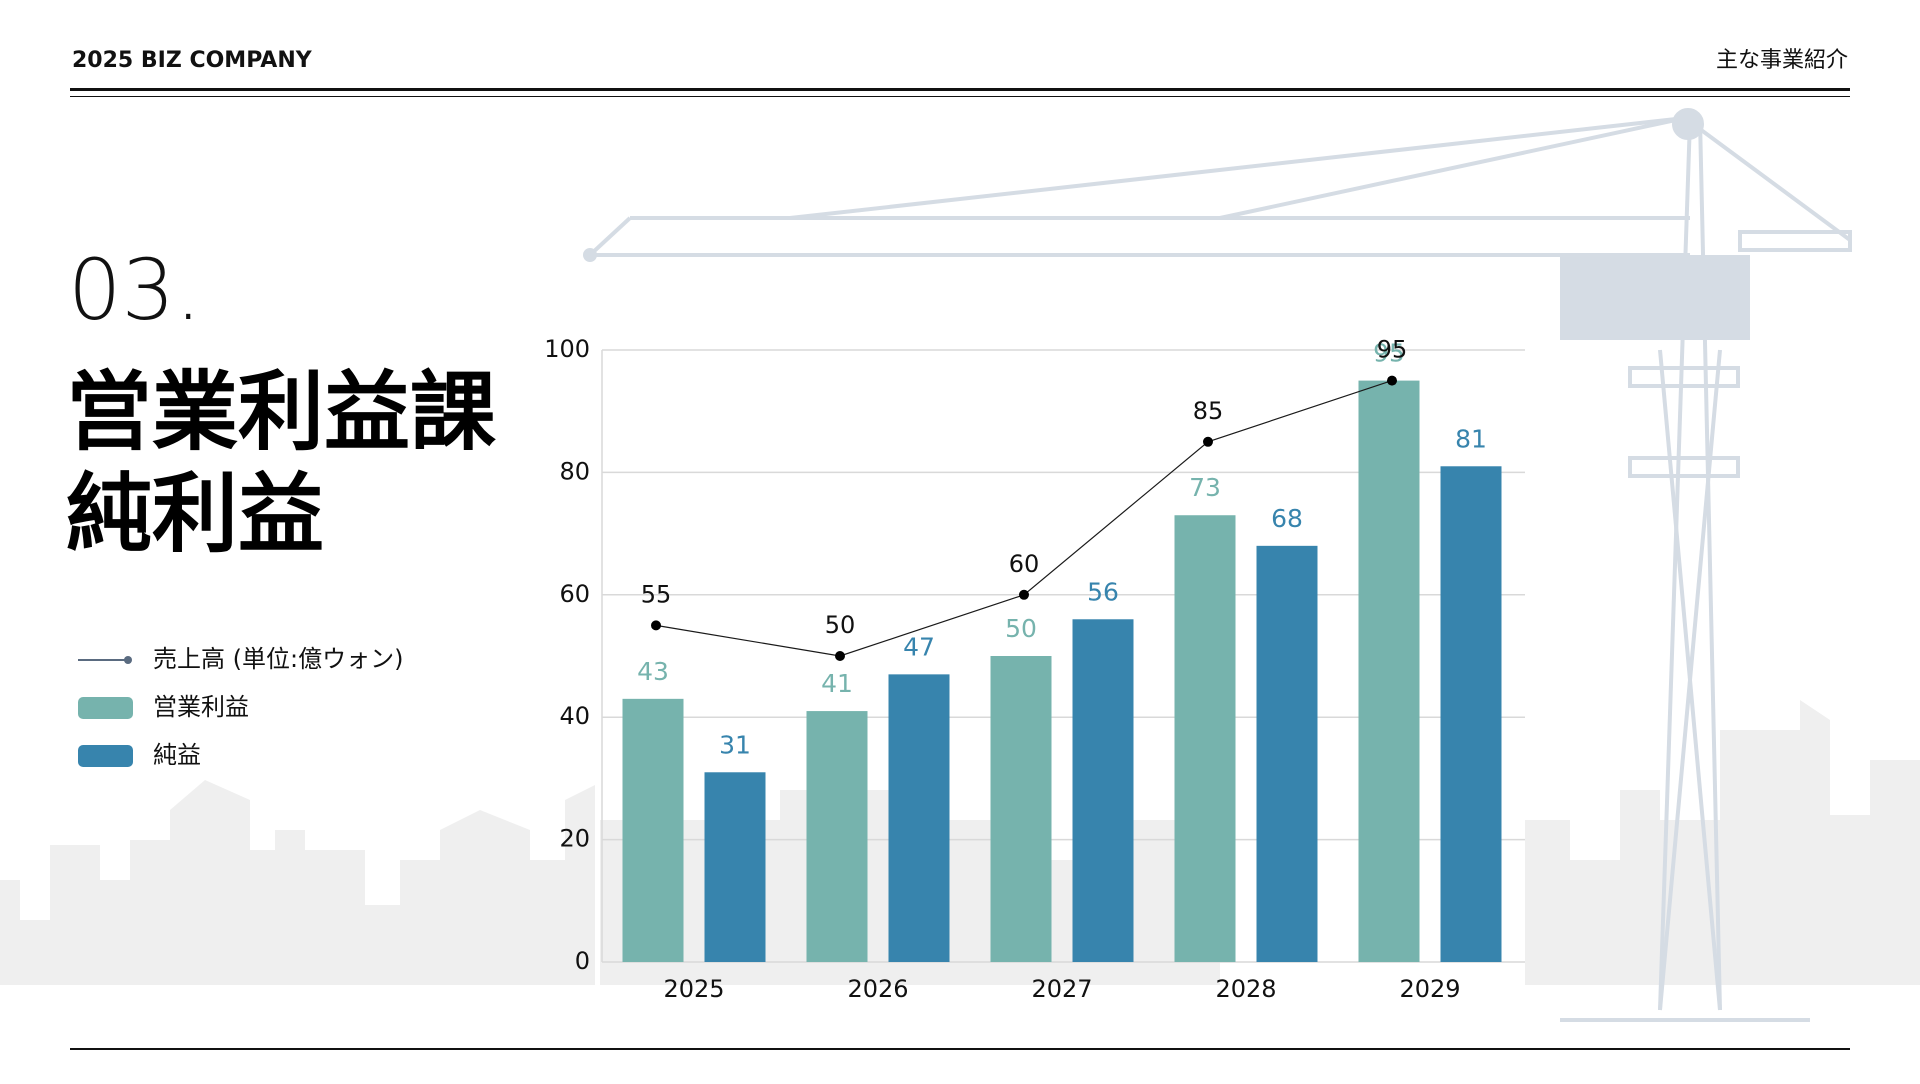 The width and height of the screenshot is (1920, 1084). I want to click on y-tick-label: 0, so click(582, 961).